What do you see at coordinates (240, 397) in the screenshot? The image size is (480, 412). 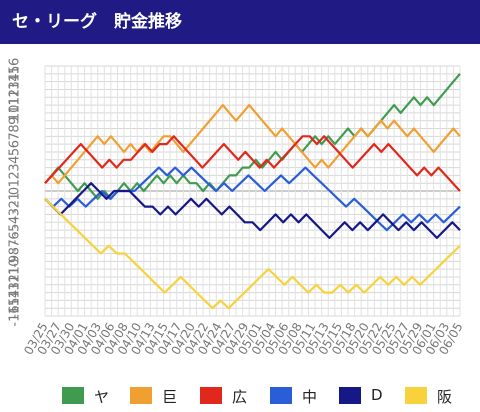 I see `legend-label: 広` at bounding box center [240, 397].